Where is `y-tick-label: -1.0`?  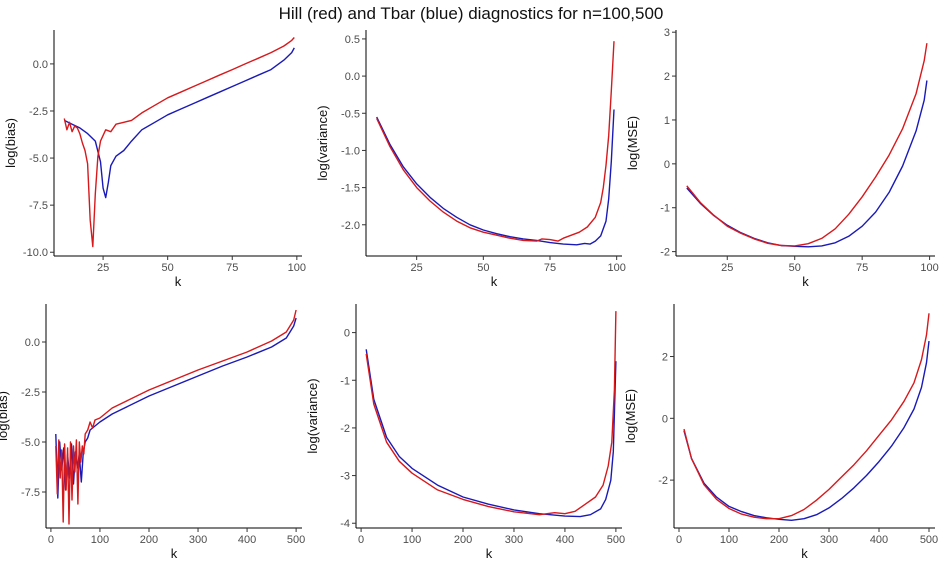
y-tick-label: -1.0 is located at coordinates (350, 151).